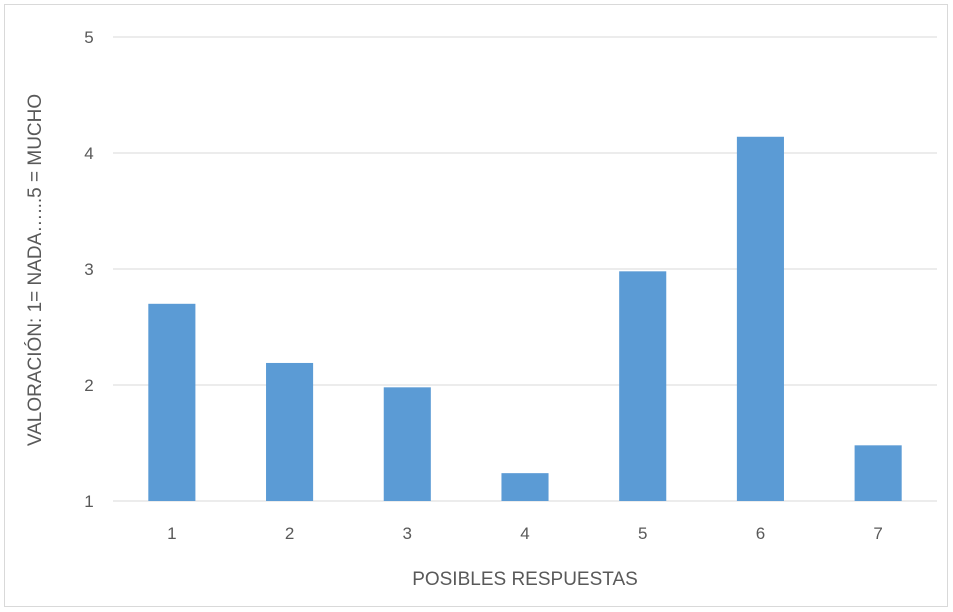 The height and width of the screenshot is (612, 953). Describe the element at coordinates (525, 579) in the screenshot. I see `x-axis-title: POSIBLES RESPUESTAS` at that location.